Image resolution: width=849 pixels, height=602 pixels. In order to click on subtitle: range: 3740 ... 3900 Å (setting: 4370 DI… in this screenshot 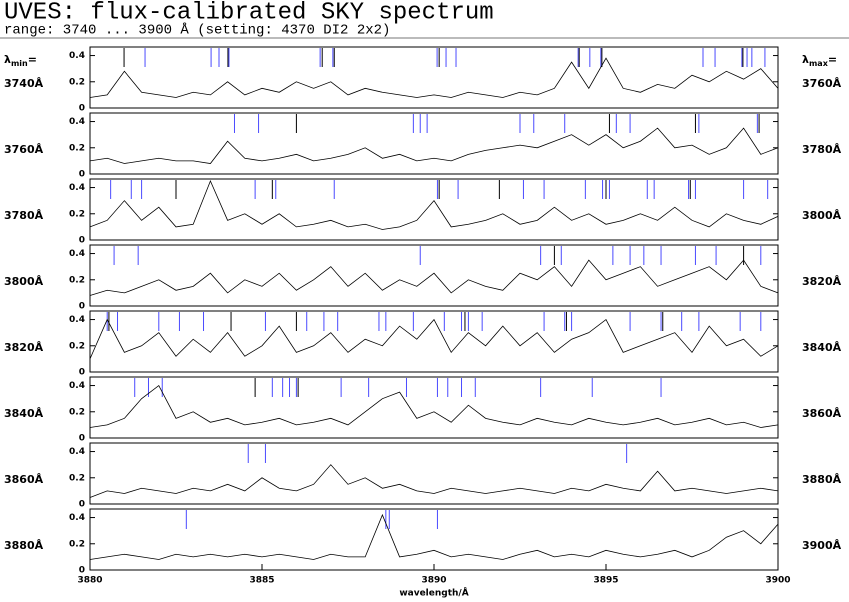, I will do `click(197, 30)`.